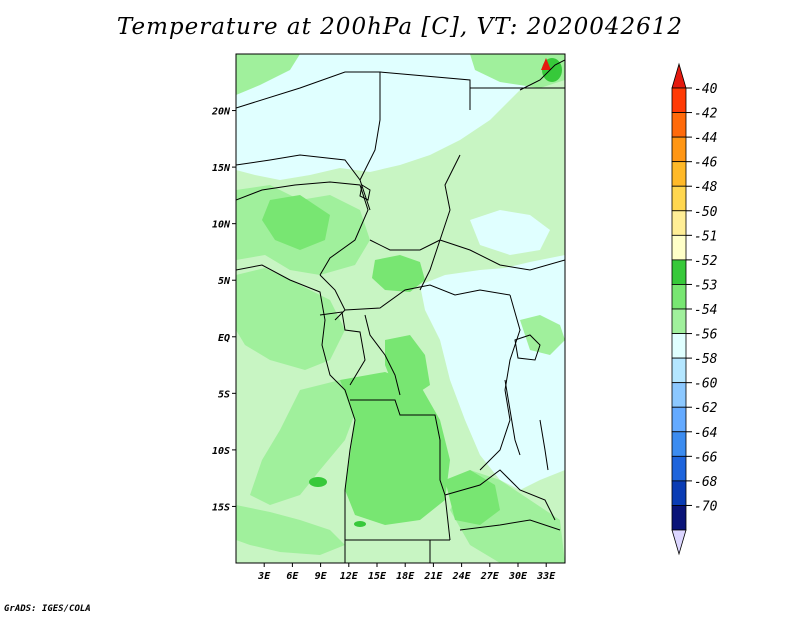  What do you see at coordinates (546, 576) in the screenshot?
I see `lon-tick-label: 33E` at bounding box center [546, 576].